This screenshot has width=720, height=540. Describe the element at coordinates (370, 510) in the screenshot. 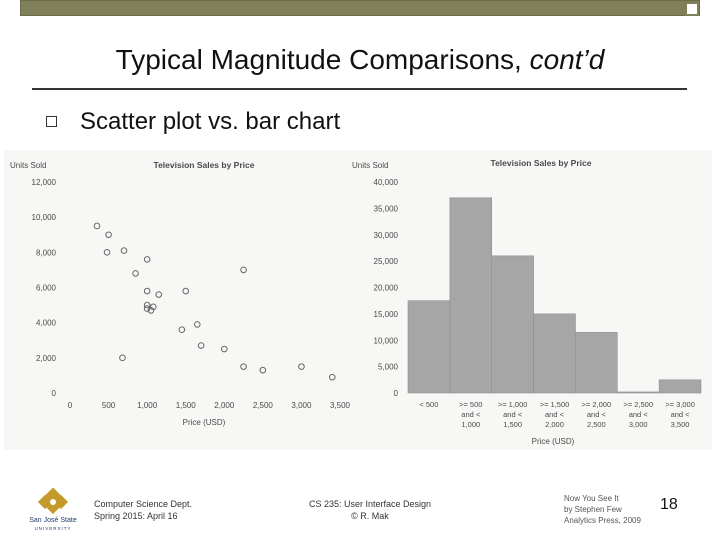

I see `footer-center: CS 235: User Interface Design © R. Mak` at that location.